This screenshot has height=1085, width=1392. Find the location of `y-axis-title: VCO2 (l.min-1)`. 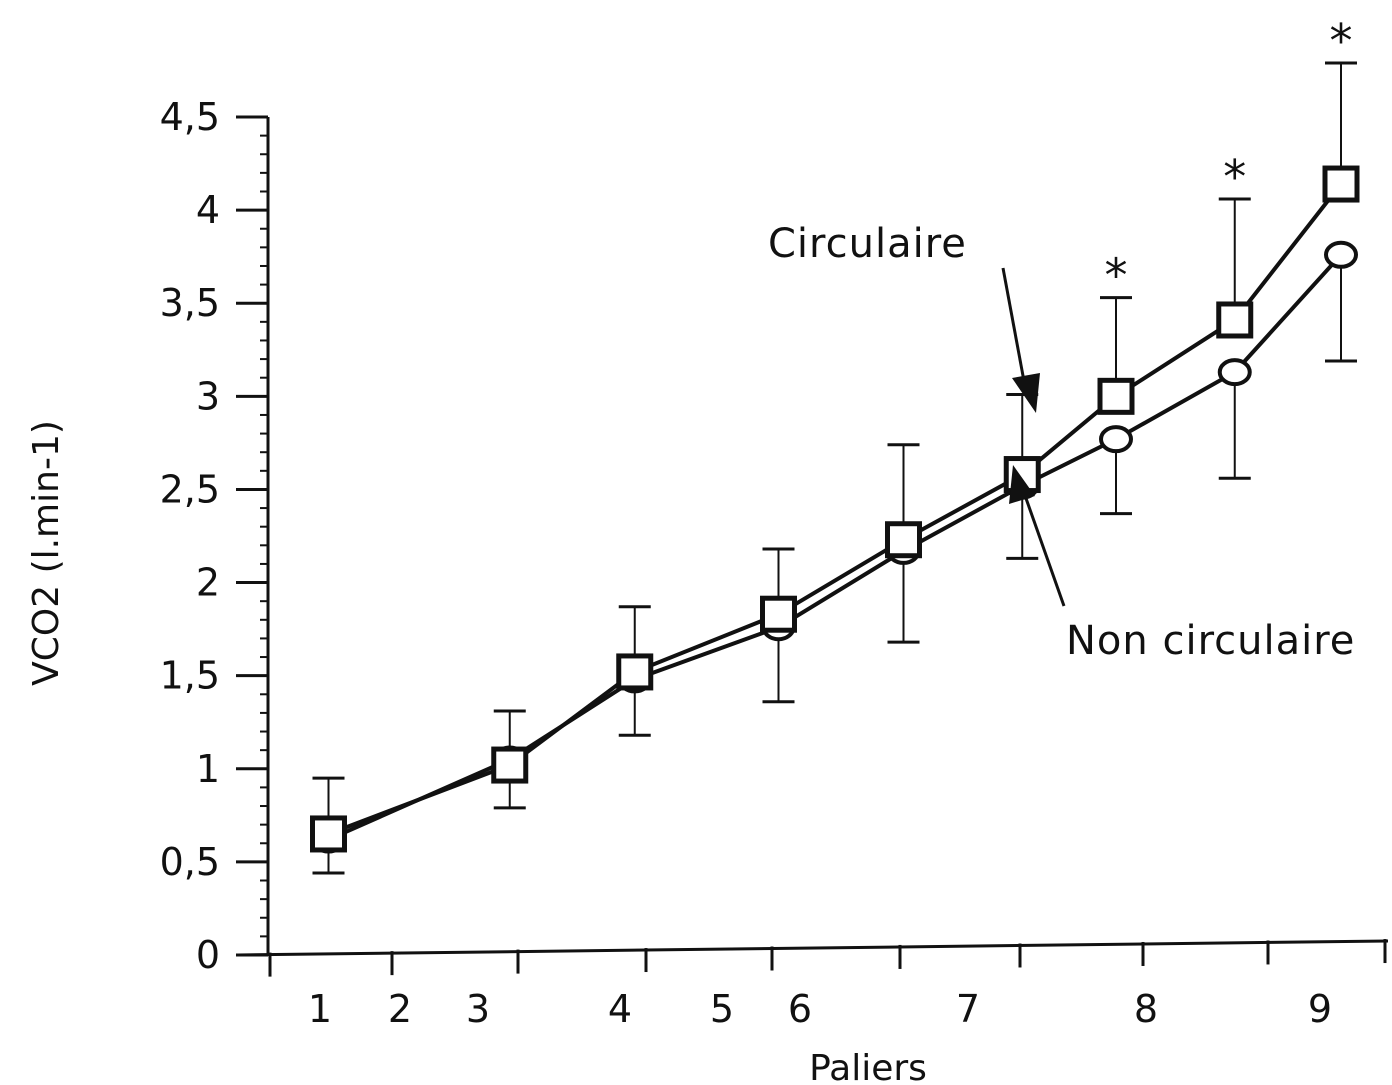

y-axis-title: VCO2 (l.min-1) is located at coordinates (46, 553).